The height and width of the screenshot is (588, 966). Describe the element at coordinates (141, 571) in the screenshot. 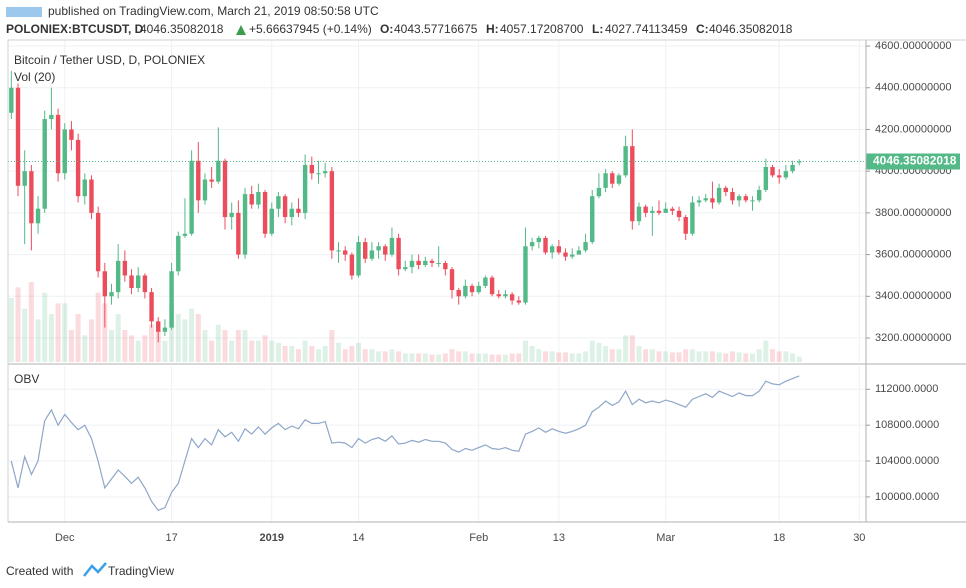

I see `footer-brand: TradingView` at that location.